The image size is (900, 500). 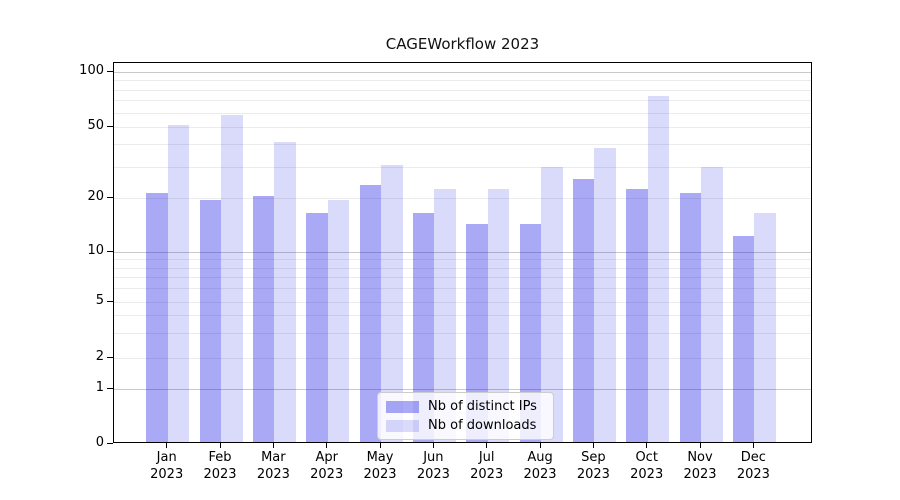 I want to click on x-tick-label: Sep 2023, so click(x=593, y=466).